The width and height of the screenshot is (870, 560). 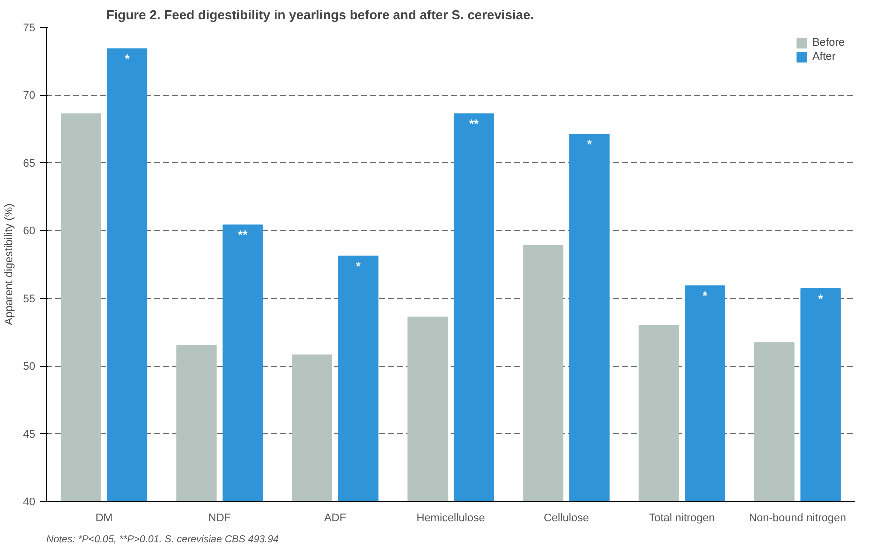 What do you see at coordinates (104, 518) in the screenshot?
I see `x-tick-label: DM` at bounding box center [104, 518].